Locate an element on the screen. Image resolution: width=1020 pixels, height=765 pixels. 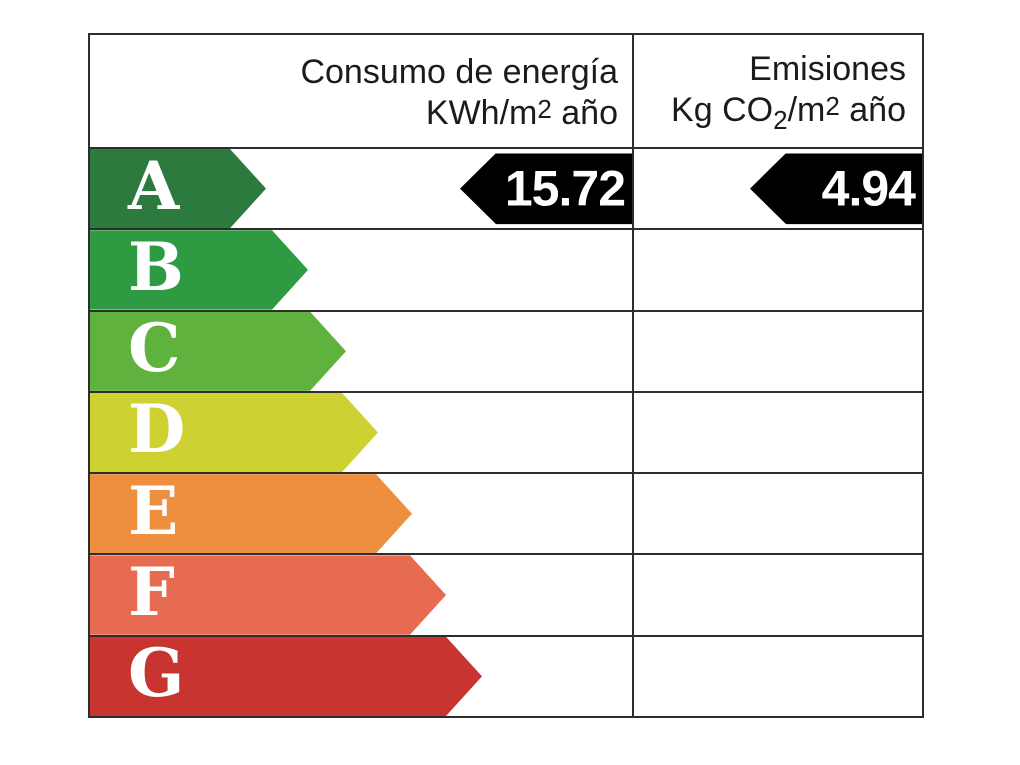
rating-row-d-consumption-cell: D is located at coordinates (361, 432).